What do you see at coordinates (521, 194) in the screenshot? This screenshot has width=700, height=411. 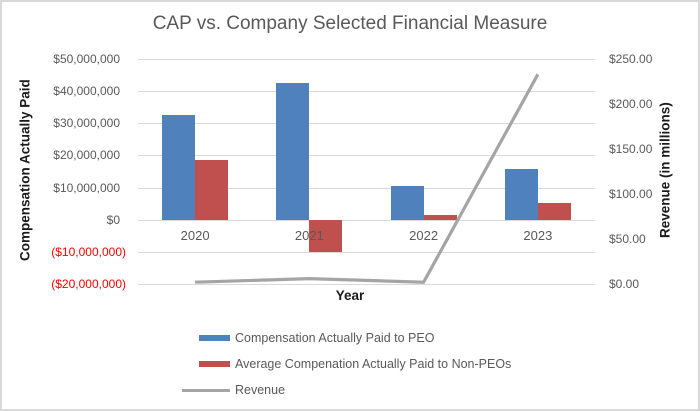 I see `bar-peo-2023` at bounding box center [521, 194].